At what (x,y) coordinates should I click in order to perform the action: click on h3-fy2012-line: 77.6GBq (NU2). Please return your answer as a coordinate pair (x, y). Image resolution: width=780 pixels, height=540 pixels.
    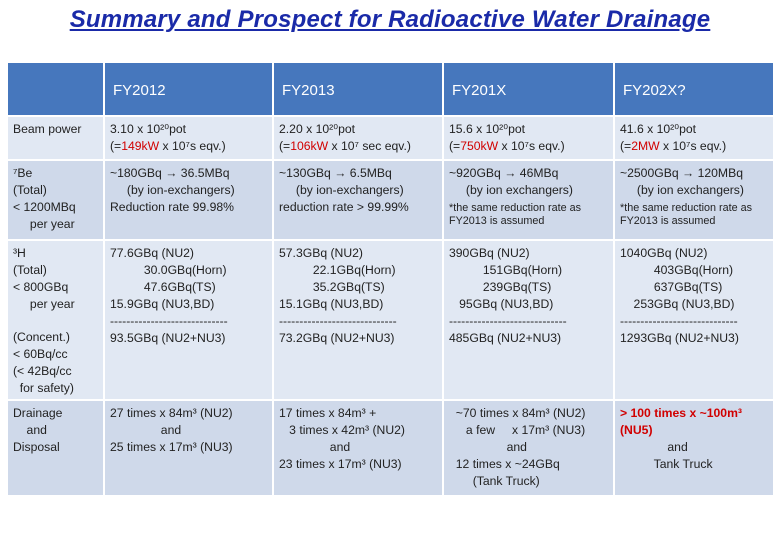
    Looking at the image, I should click on (152, 253).